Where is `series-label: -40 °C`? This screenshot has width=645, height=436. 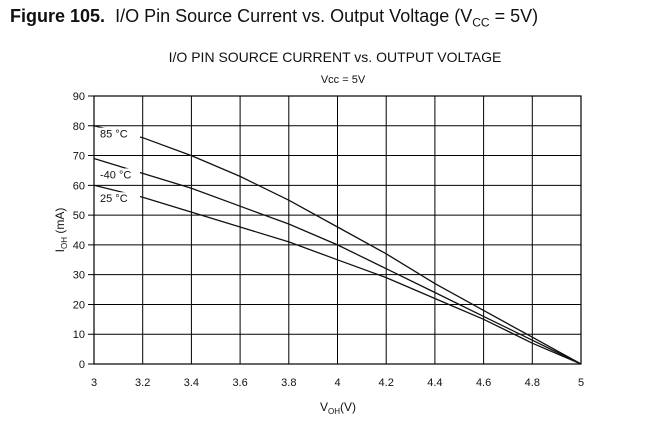 series-label: -40 °C is located at coordinates (115, 175).